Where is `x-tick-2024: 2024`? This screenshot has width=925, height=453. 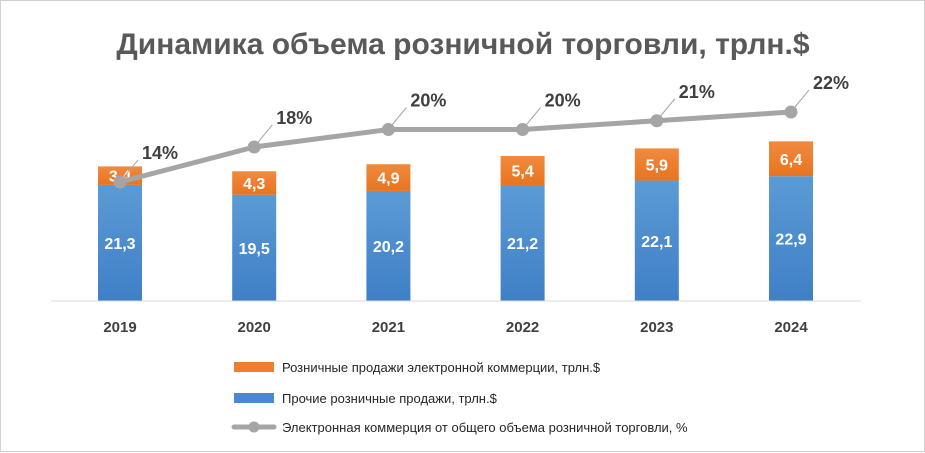
x-tick-2024: 2024 is located at coordinates (791, 327).